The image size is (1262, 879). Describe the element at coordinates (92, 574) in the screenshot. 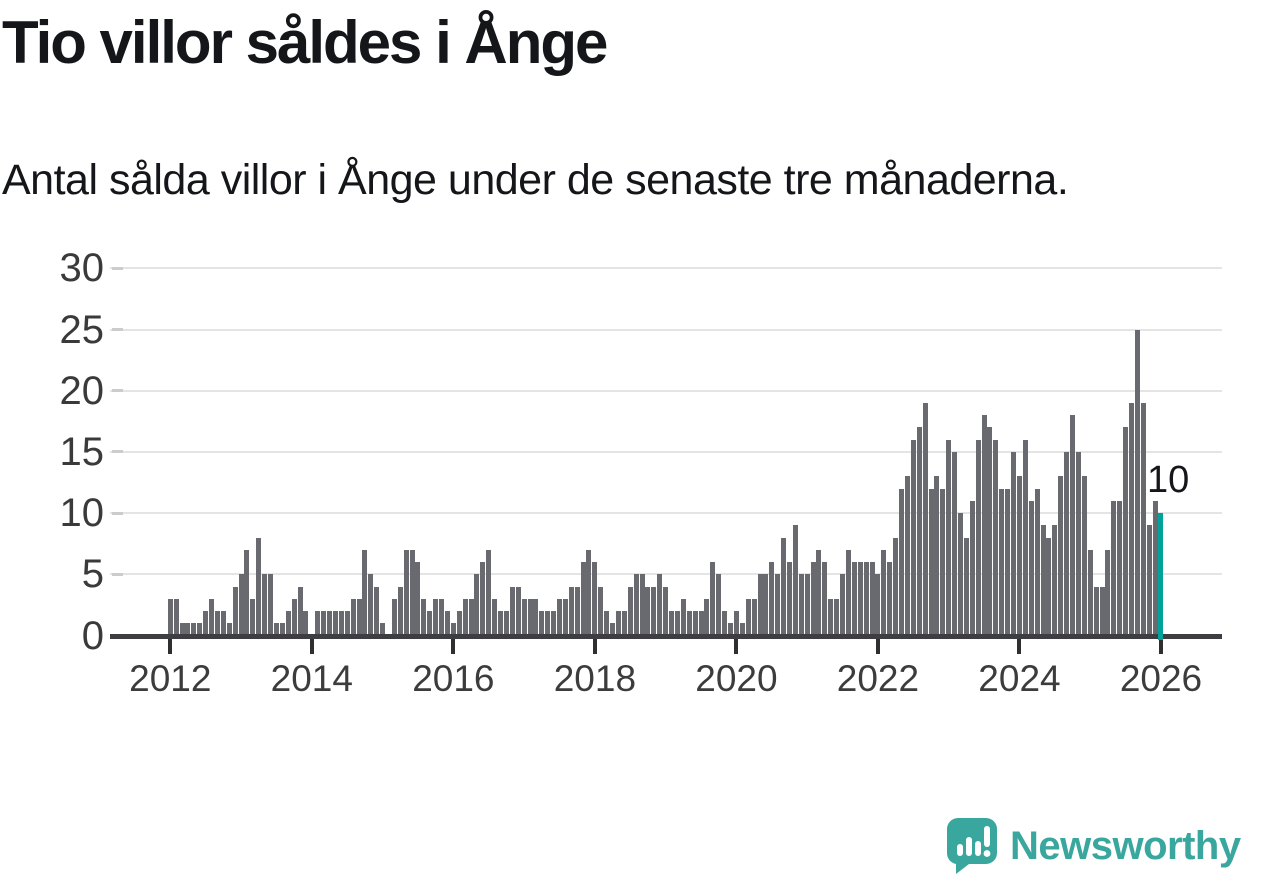

I see `y-axis-label: 5` at that location.